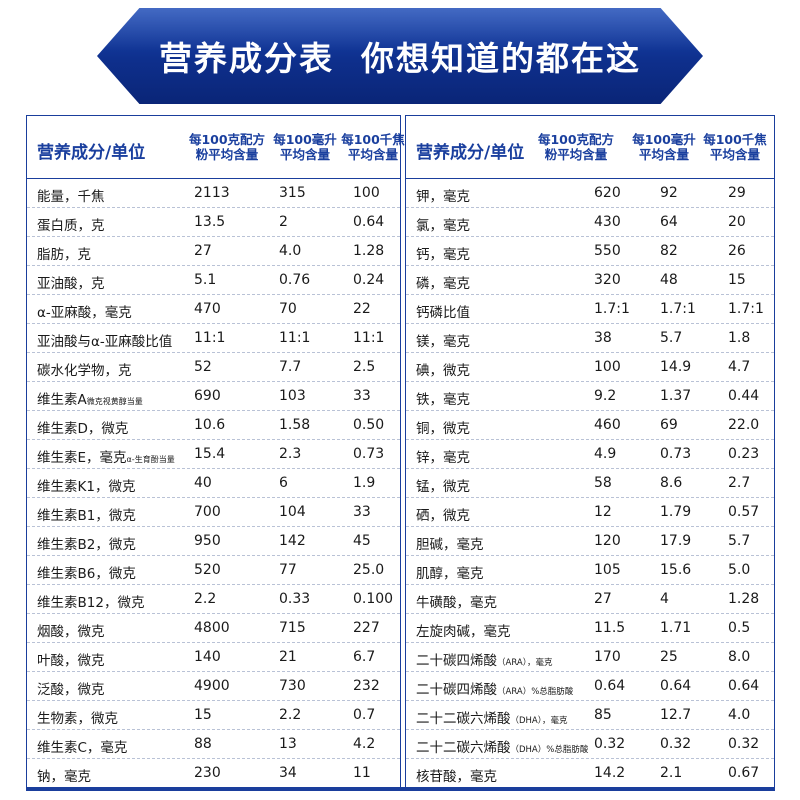 Image resolution: width=800 pixels, height=800 pixels. Describe the element at coordinates (525, 663) in the screenshot. I see `nutrient-unit-note: （ARA），毫克` at that location.